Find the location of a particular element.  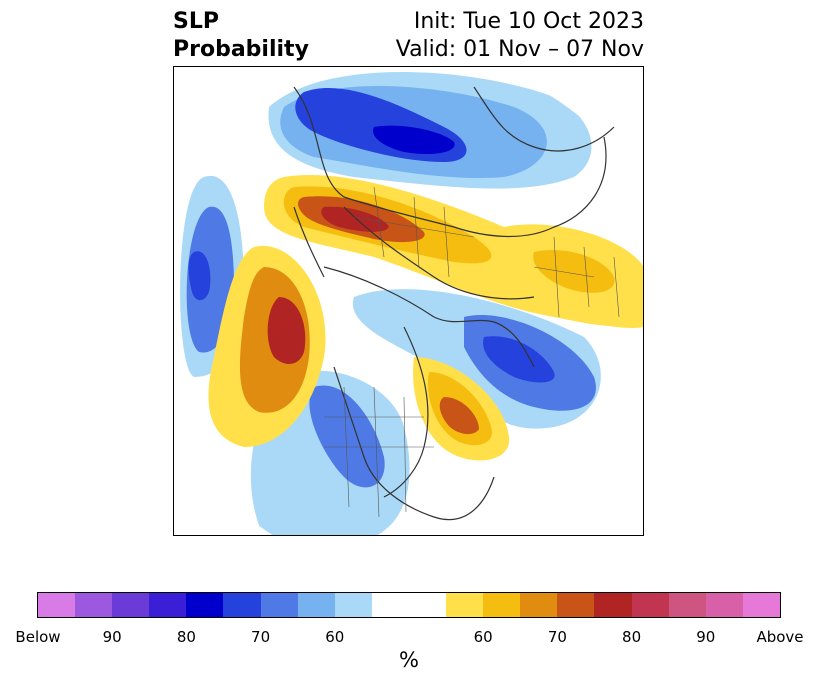

valid-range: Valid: 01 Nov – 07 Nov is located at coordinates (519, 49).